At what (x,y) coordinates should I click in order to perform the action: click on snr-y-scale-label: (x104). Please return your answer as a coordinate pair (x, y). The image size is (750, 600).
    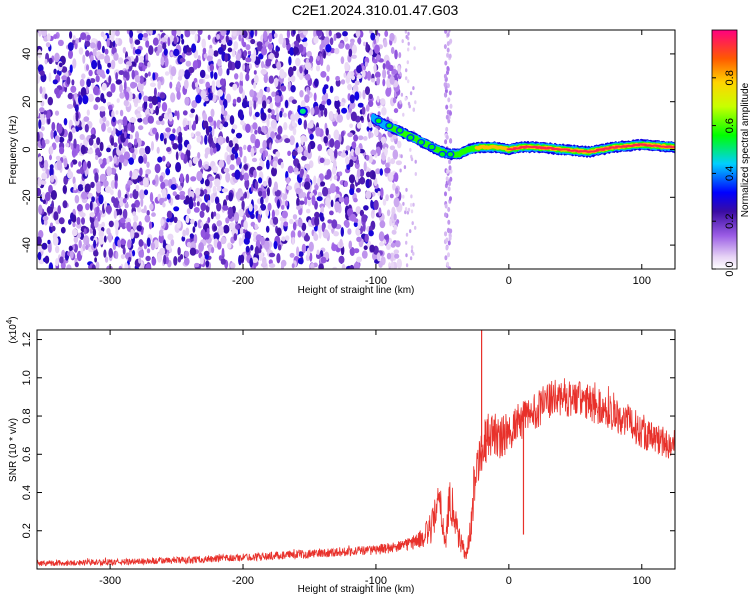
    Looking at the image, I should click on (12, 329).